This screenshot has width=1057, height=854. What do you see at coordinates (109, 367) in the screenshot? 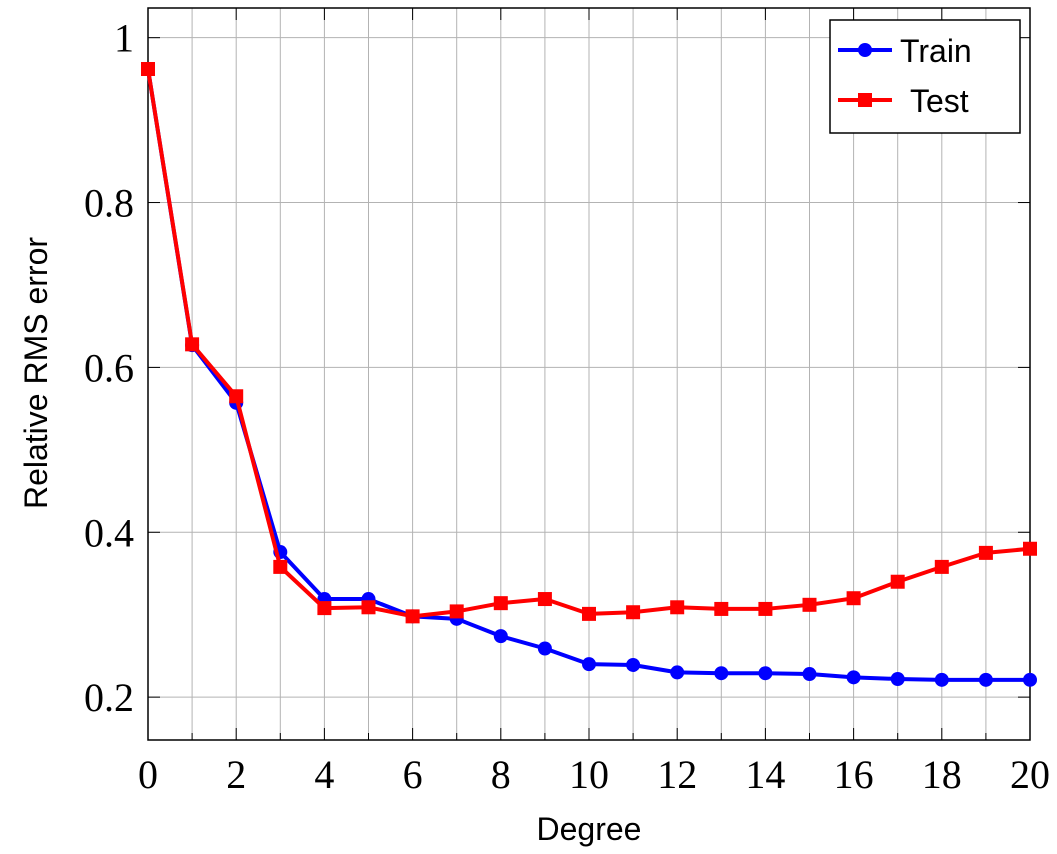
I see `y-tick-label: 0.6` at bounding box center [109, 367].